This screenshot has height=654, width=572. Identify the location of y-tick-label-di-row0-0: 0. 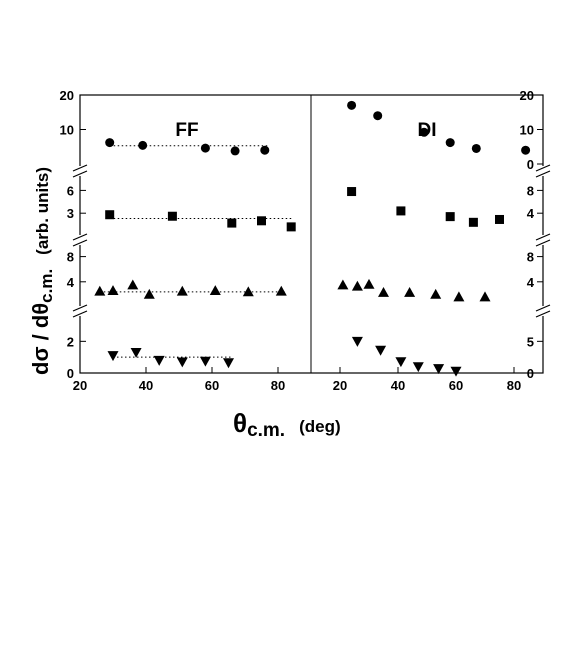
(530, 164).